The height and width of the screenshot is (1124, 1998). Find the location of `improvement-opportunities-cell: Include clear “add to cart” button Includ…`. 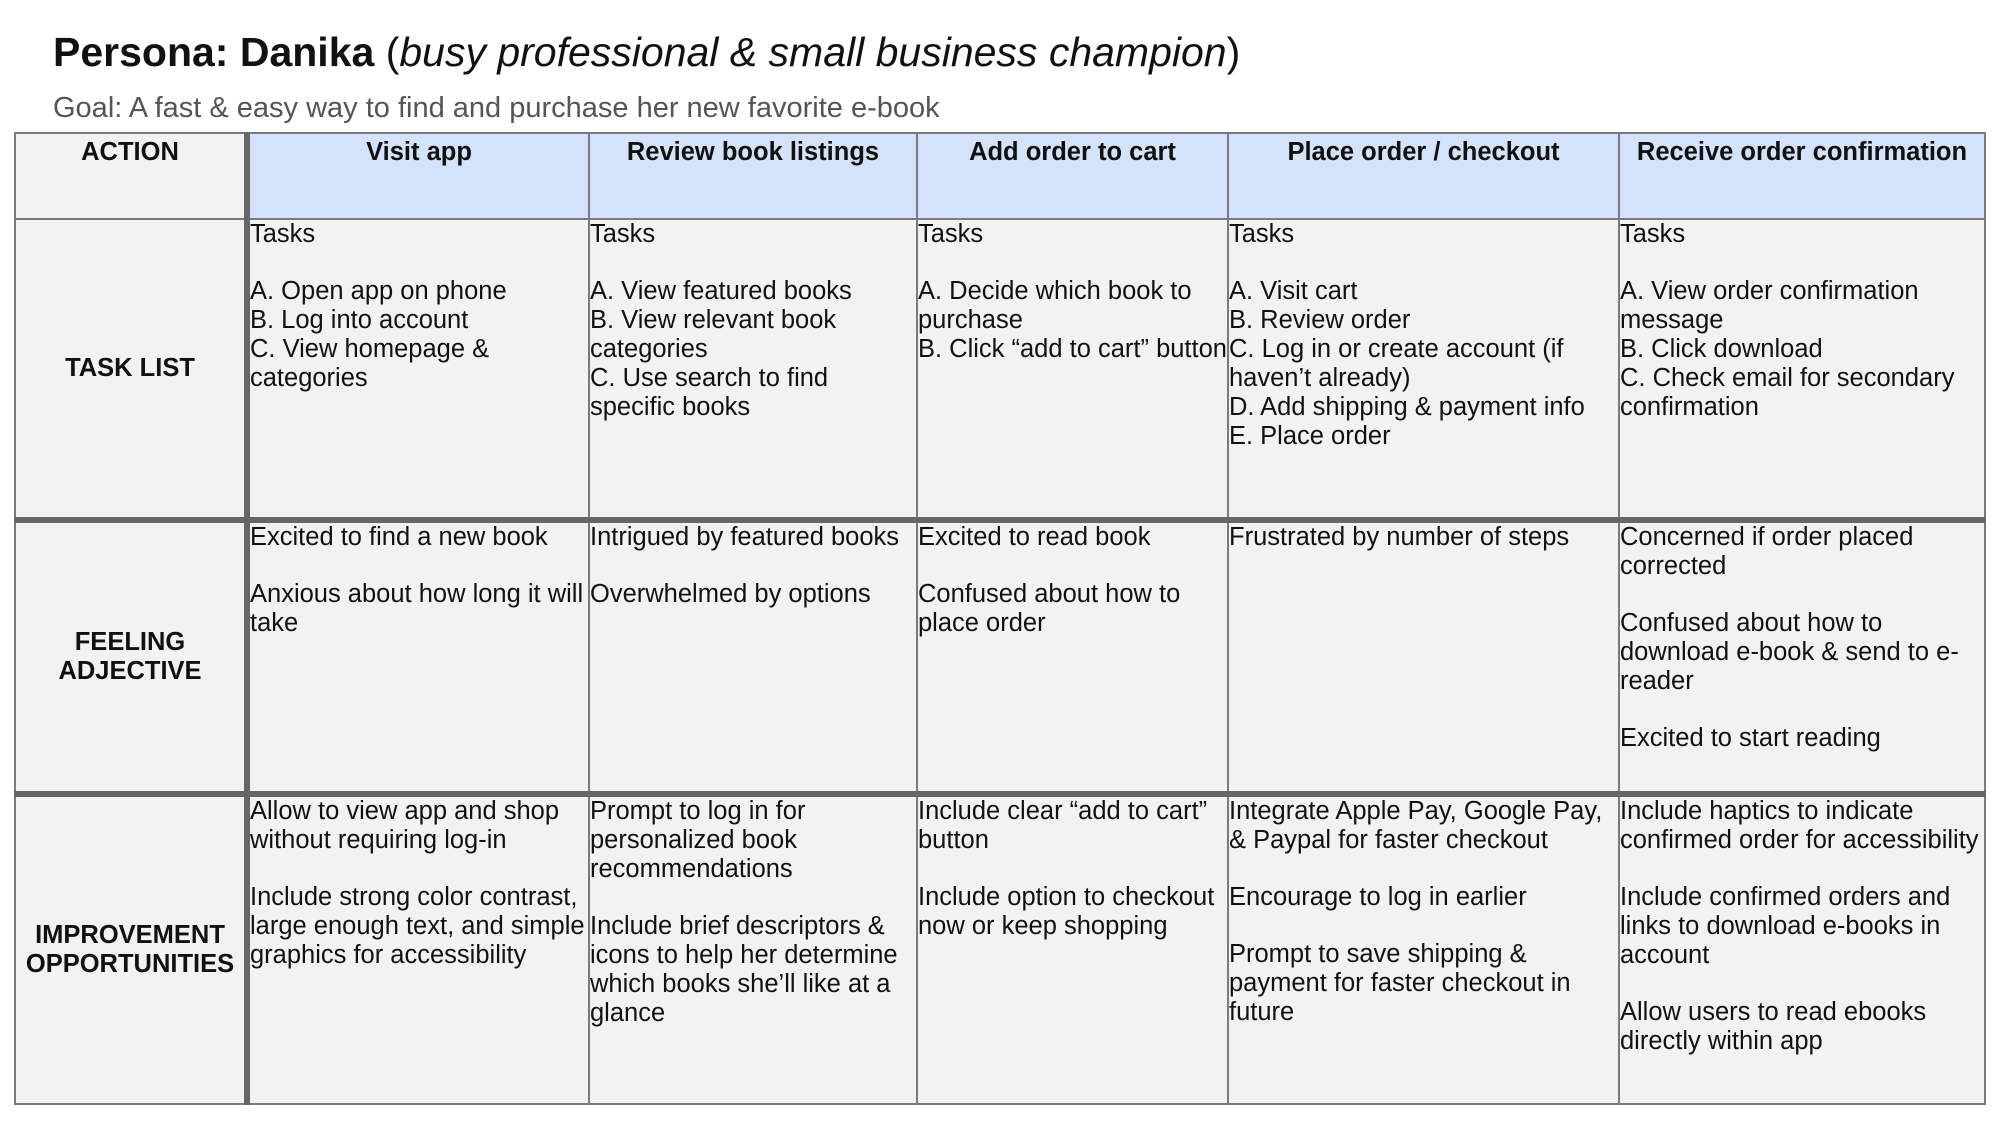

improvement-opportunities-cell: Include clear “add to cart” button Includ… is located at coordinates (1072, 949).